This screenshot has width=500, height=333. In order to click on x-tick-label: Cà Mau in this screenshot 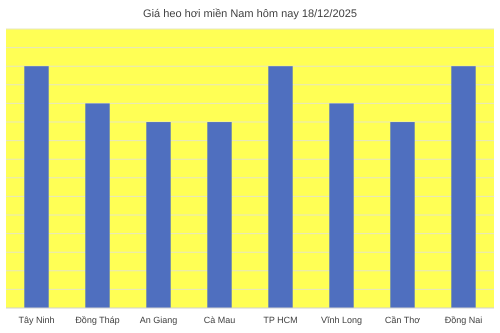, I will do `click(220, 320)`.